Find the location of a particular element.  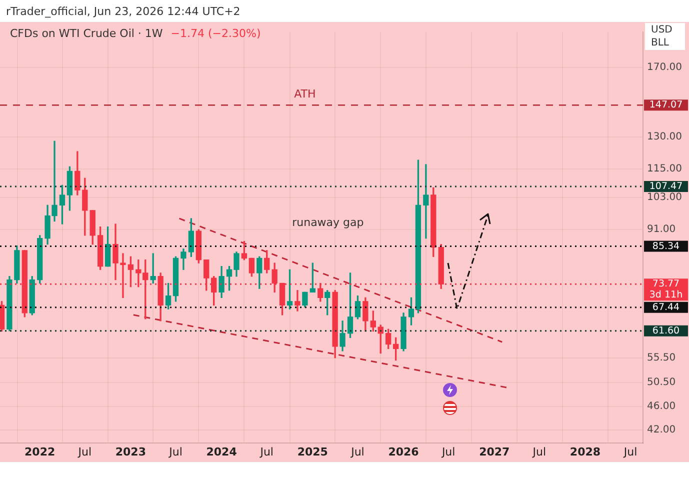

text: 3d 11h is located at coordinates (666, 295).